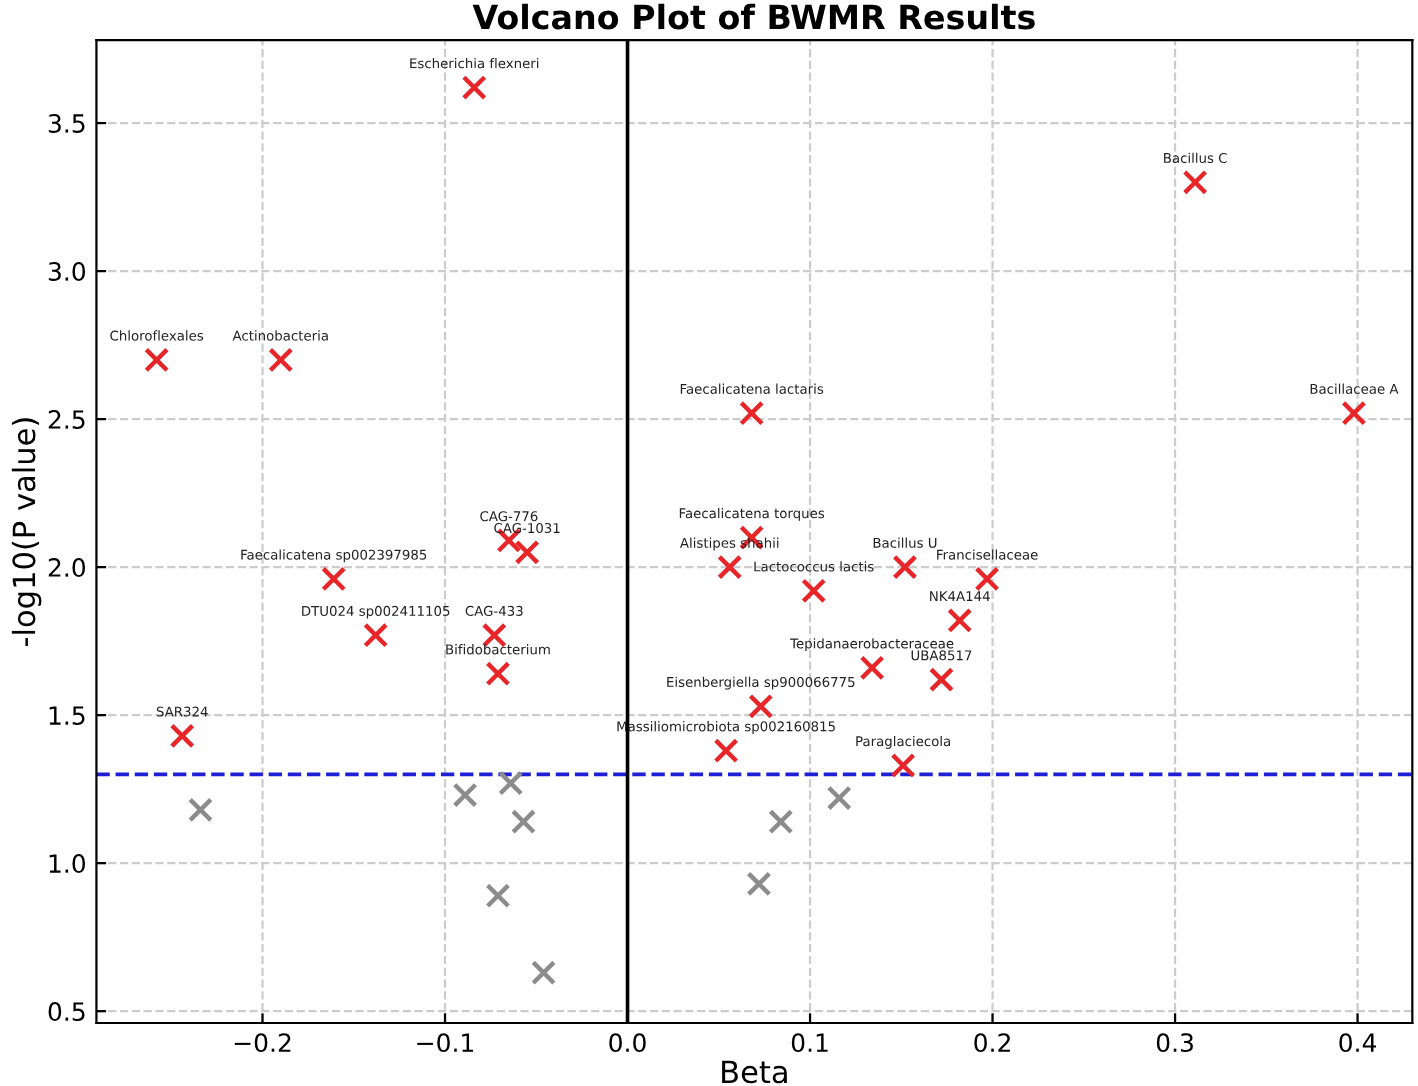 This screenshot has height=1086, width=1418. Describe the element at coordinates (67, 864) in the screenshot. I see `y-tick-label: 1.0` at that location.